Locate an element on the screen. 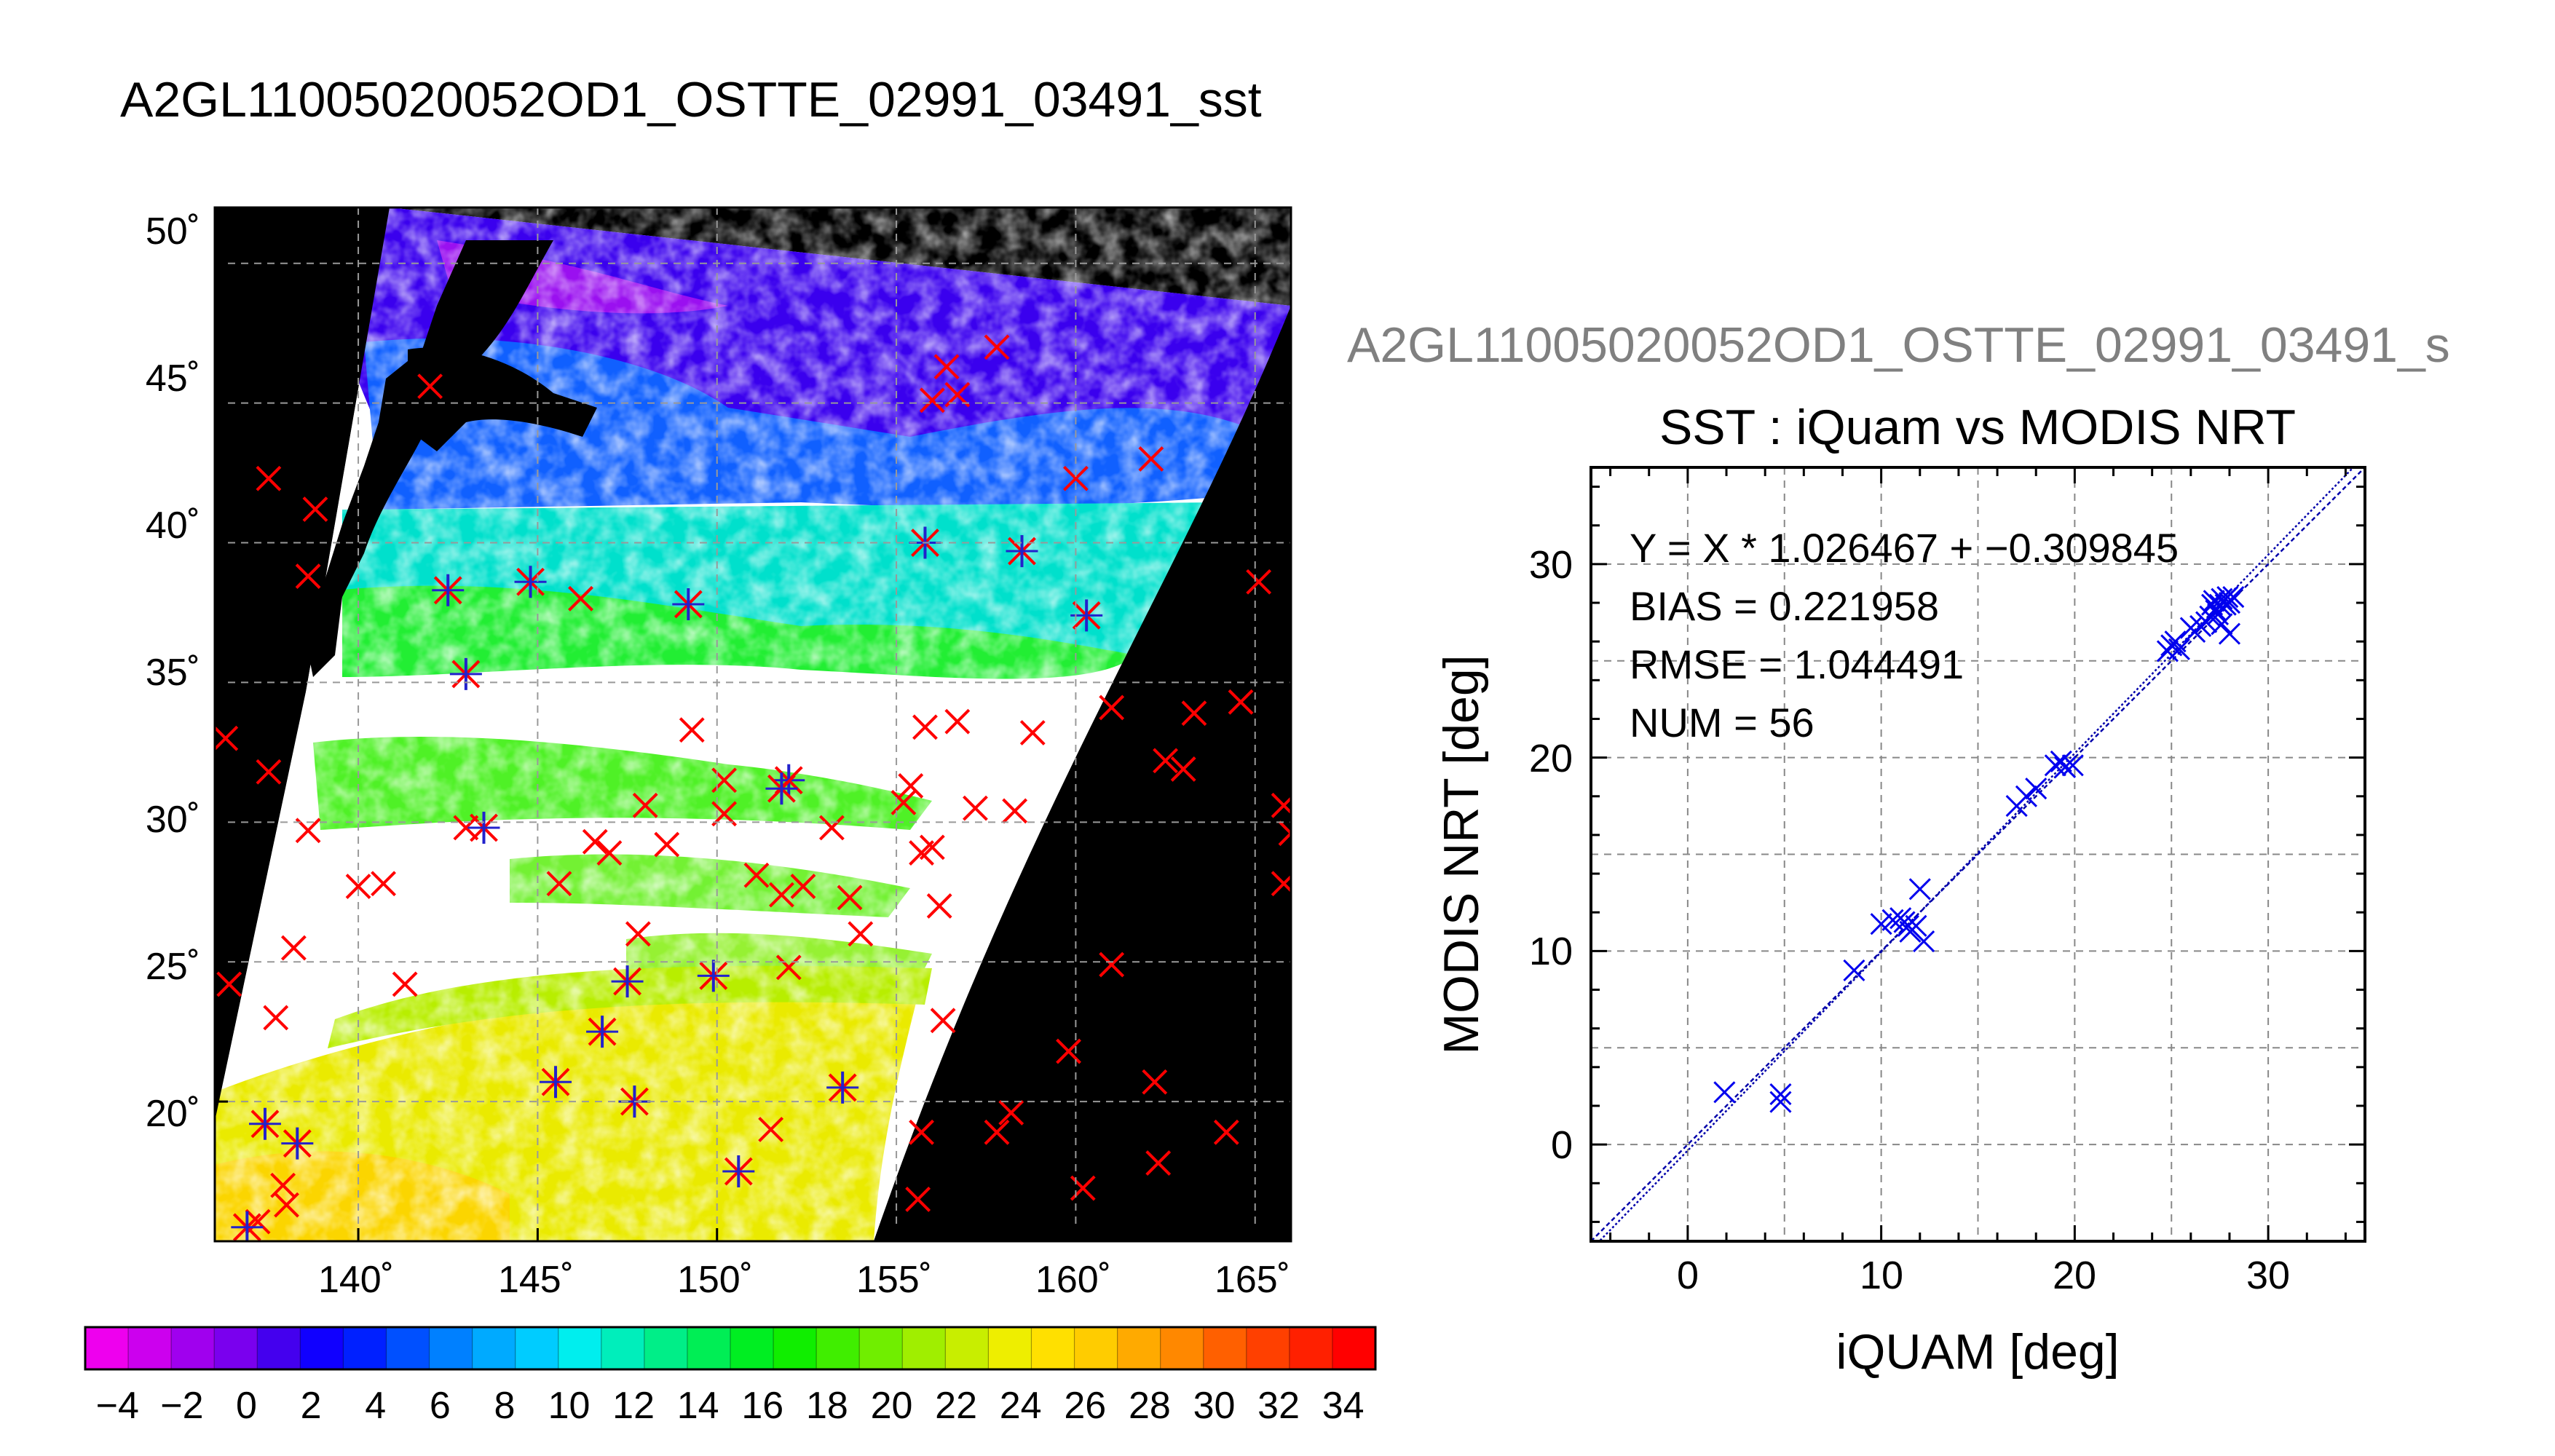 Image resolution: width=2555 pixels, height=1456 pixels. swath-edge-right is located at coordinates (1082, 773).